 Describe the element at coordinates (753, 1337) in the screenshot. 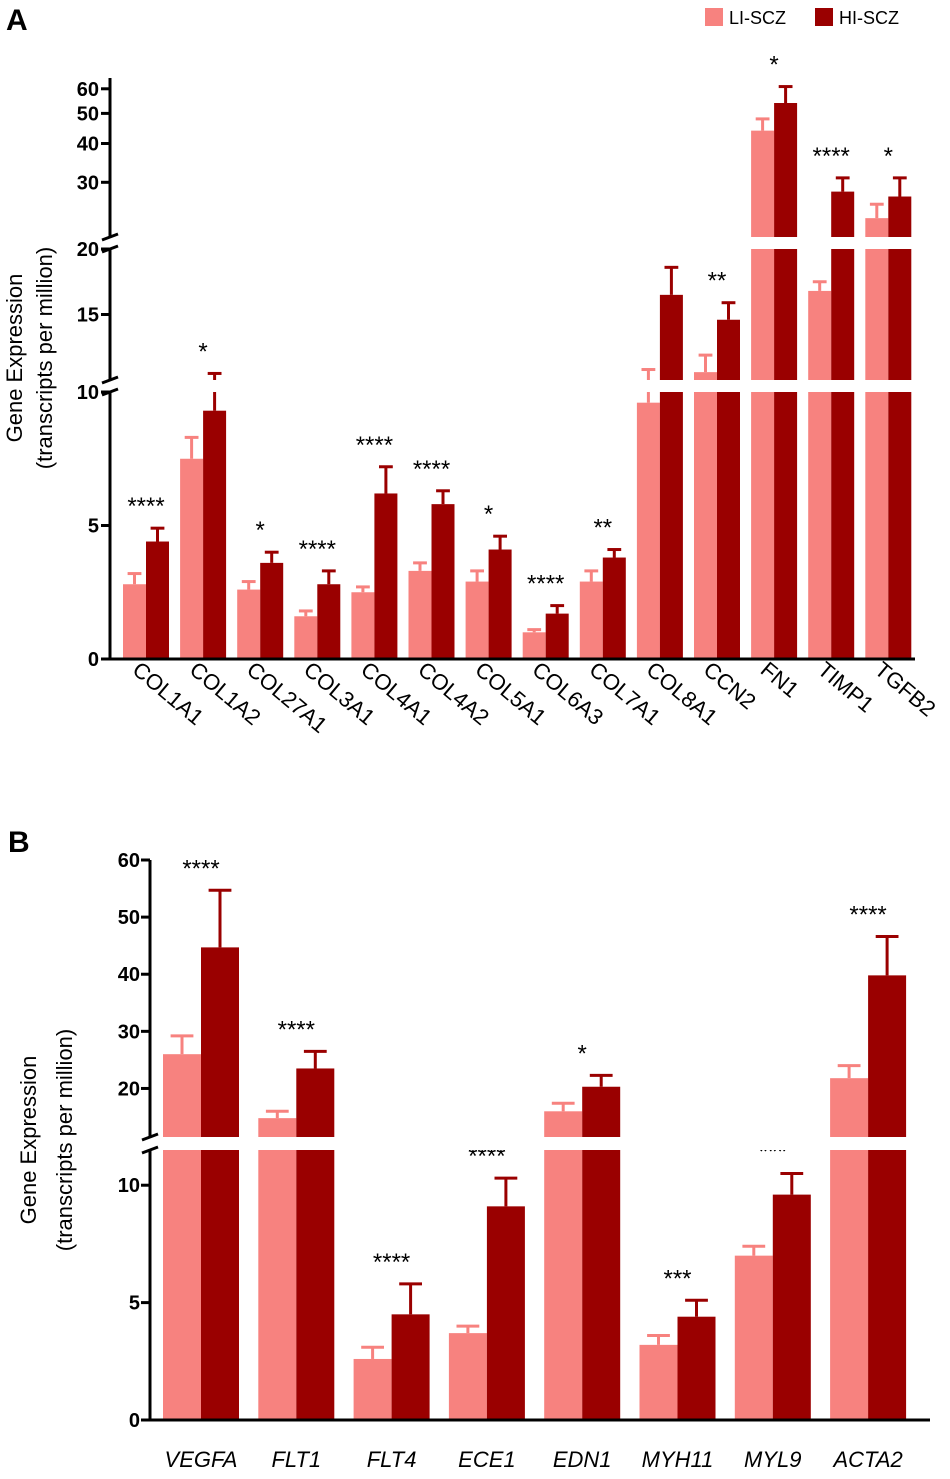

I see `bar-li-myl9` at that location.